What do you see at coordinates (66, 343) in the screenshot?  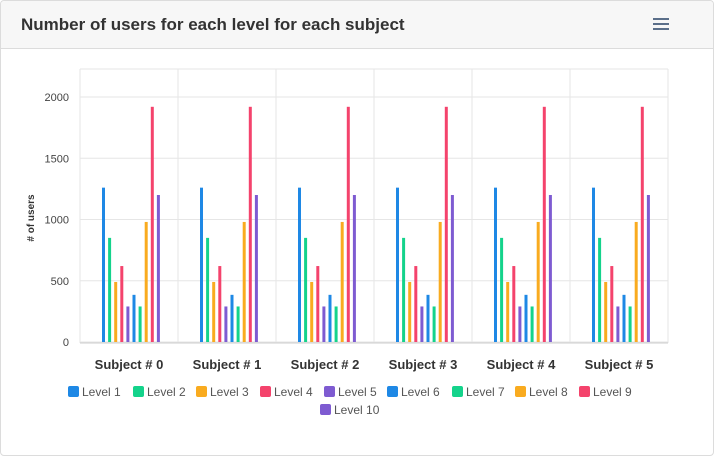 I see `y-tick-label: 0` at bounding box center [66, 343].